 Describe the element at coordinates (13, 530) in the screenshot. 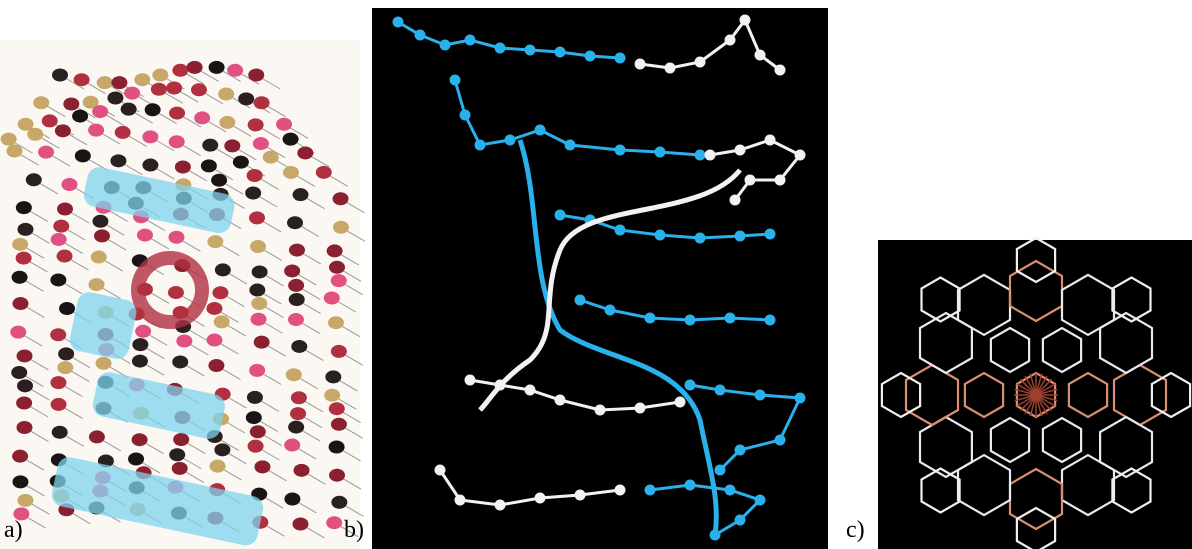

I see `panel-label: a)` at that location.